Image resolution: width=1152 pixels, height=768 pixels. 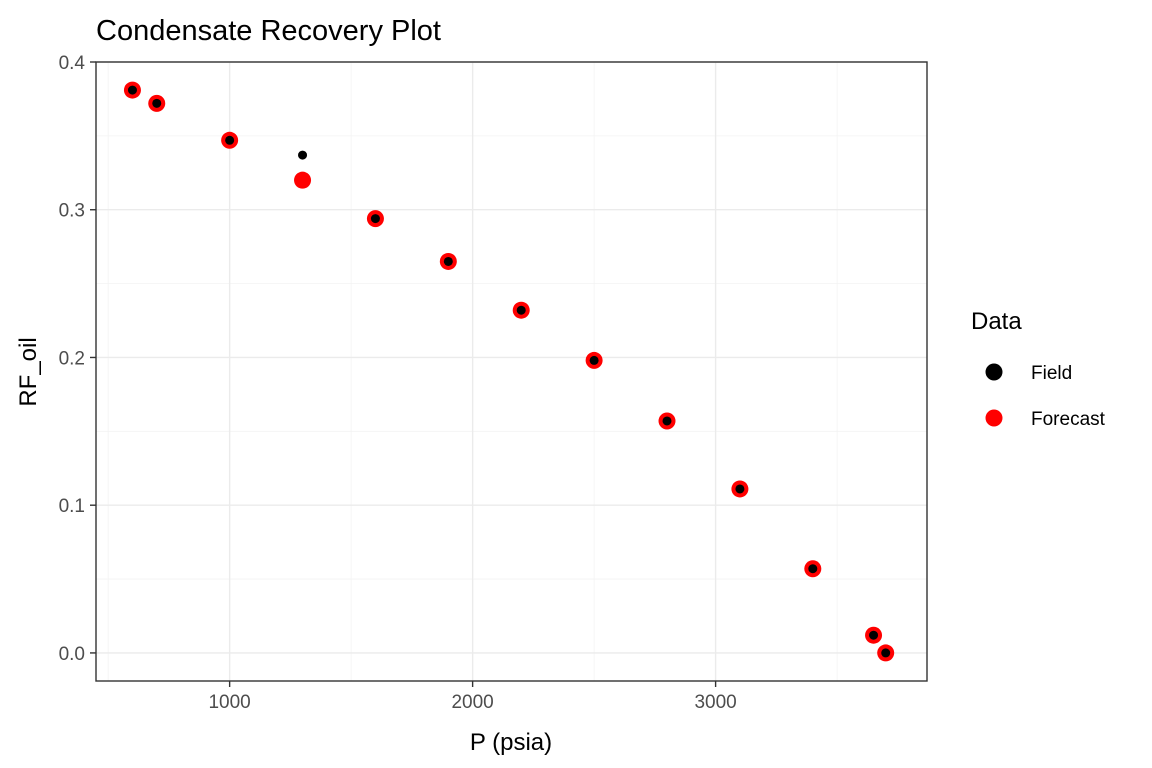 What do you see at coordinates (268, 31) in the screenshot?
I see `chart-title: Condensate Recovery Plot` at bounding box center [268, 31].